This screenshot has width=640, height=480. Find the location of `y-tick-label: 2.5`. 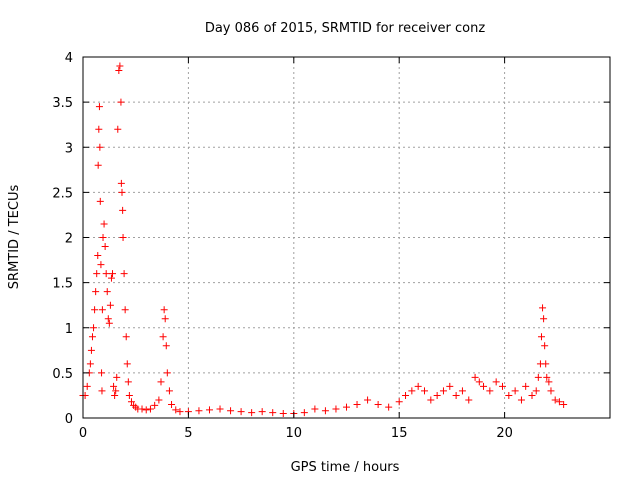

y-tick-label: 2.5 is located at coordinates (62, 193).